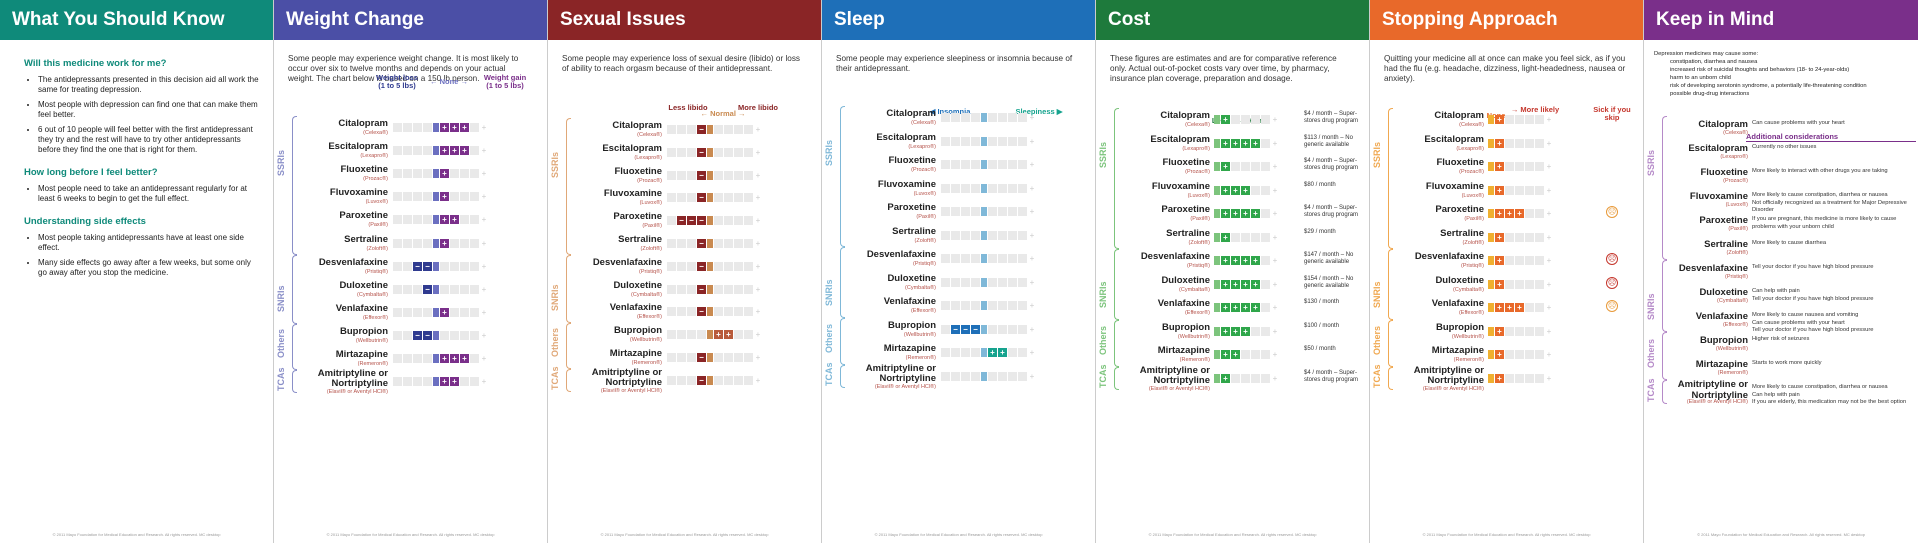 This screenshot has height=543, width=1920. Describe the element at coordinates (958, 285) in the screenshot. I see `drug-row: Duloxetine (Cymbalta®) +` at that location.